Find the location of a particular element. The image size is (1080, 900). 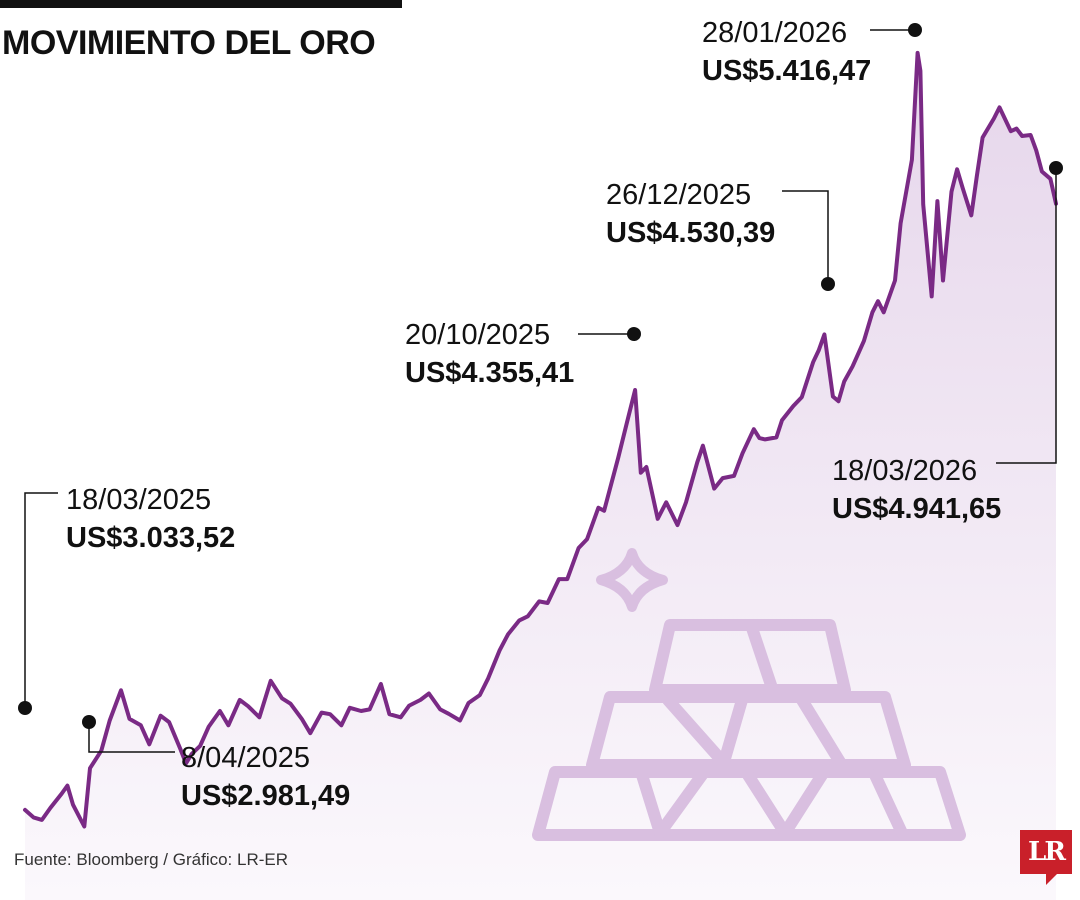

annotation-date-1: 18/03/2025 is located at coordinates (138, 500).